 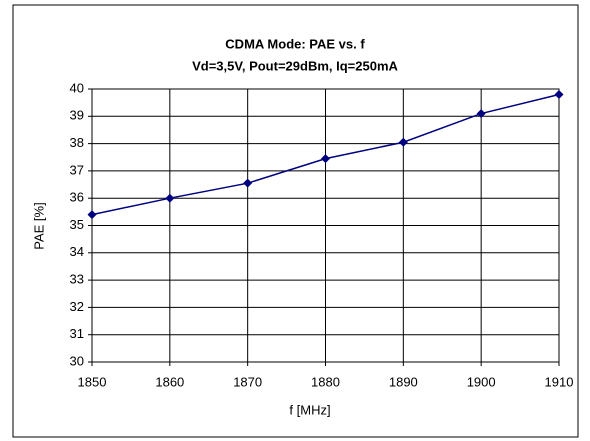 I want to click on y-tick-label: 36, so click(x=77, y=197).